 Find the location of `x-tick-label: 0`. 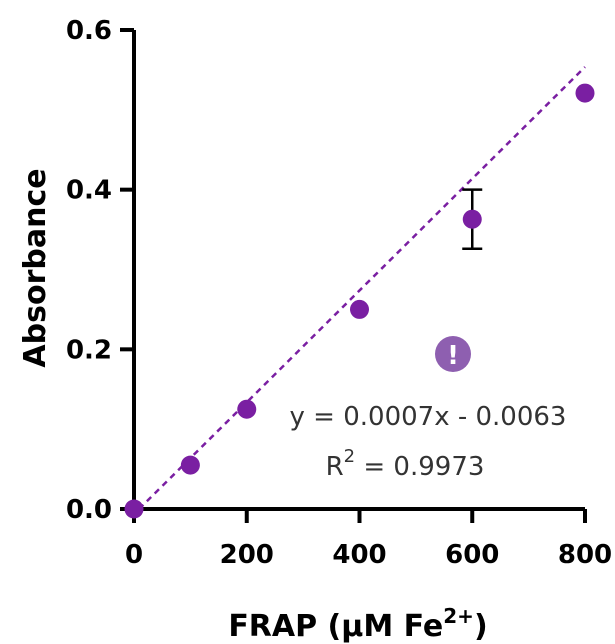

x-tick-label: 0 is located at coordinates (134, 555).